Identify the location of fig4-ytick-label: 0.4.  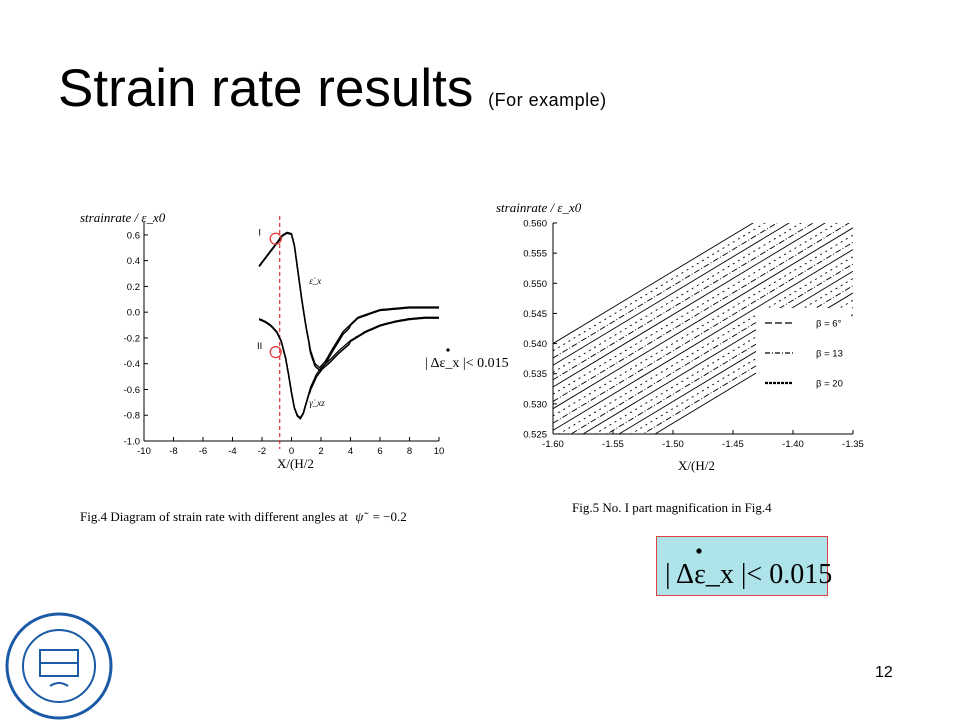
(133, 261).